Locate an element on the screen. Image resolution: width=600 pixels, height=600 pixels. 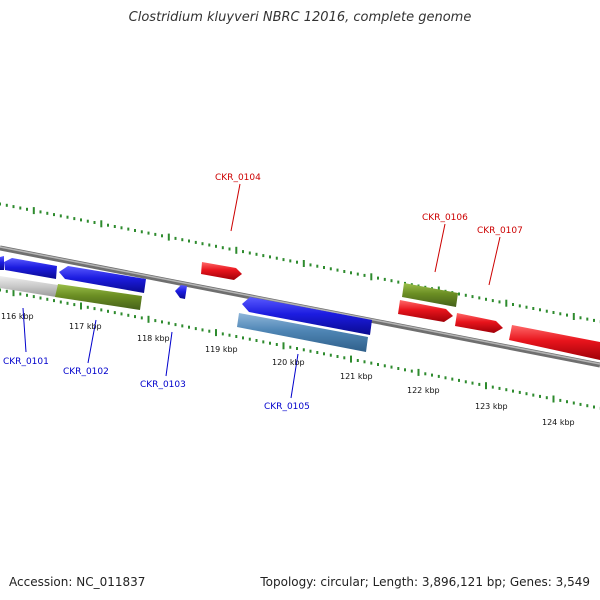
gene-reverse-left-edge is located at coordinates (2, 263).